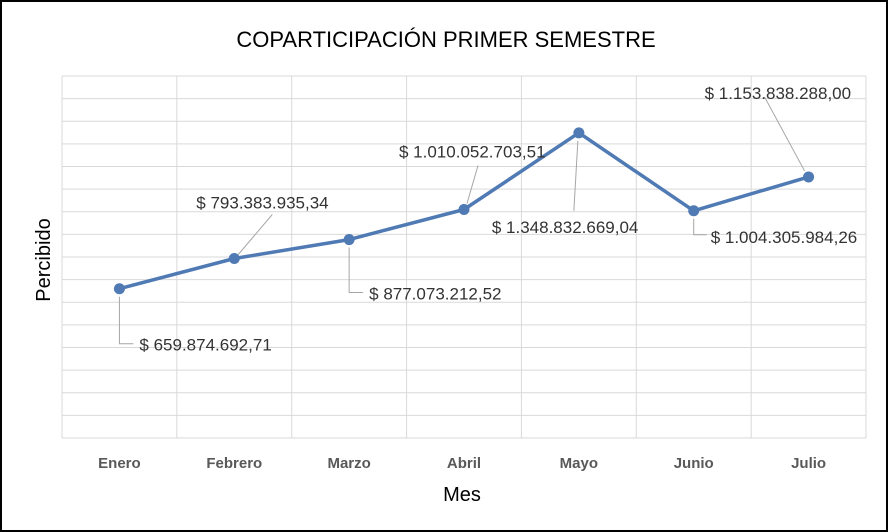 The image size is (888, 532). I want to click on x-tick-labels: Enero Febrero Marzo Abril Mayo Junio Julio, so click(462, 463).